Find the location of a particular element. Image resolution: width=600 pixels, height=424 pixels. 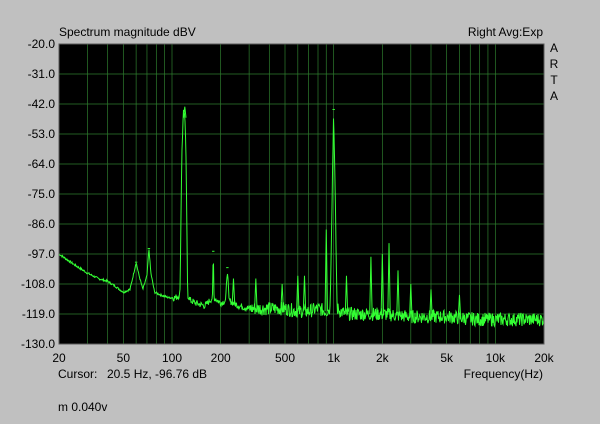

y-tick-label: -130.0 is located at coordinates (38, 344).